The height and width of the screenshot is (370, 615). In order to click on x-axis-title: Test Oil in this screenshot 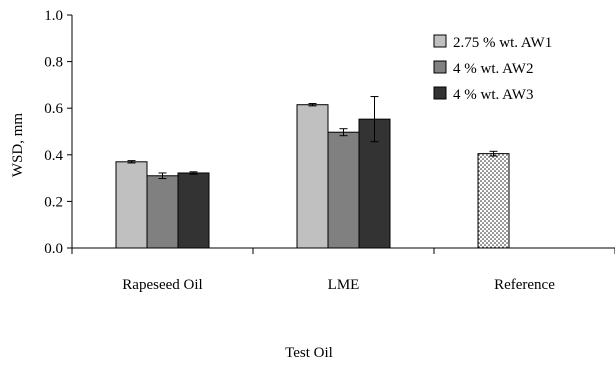, I will do `click(309, 353)`.